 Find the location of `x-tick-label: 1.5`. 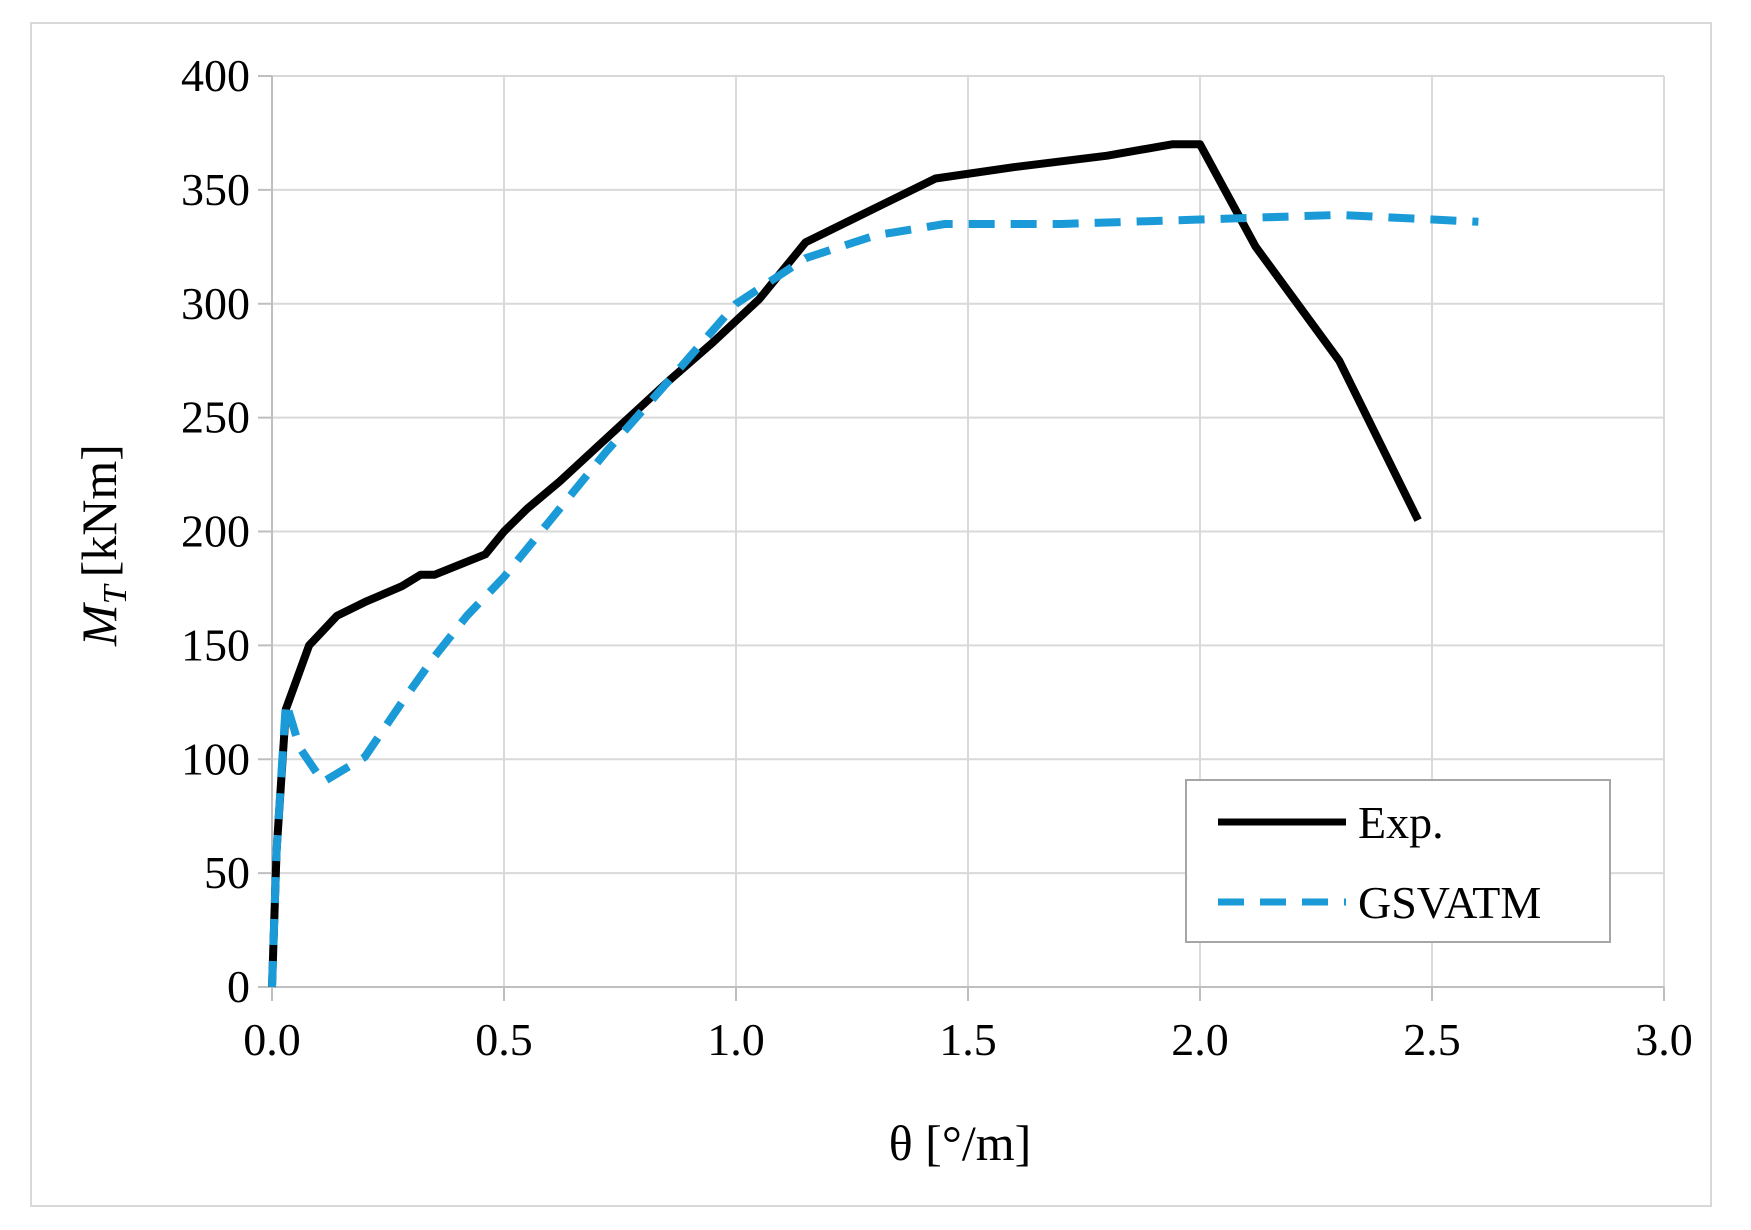

x-tick-label: 1.5 is located at coordinates (968, 1039).